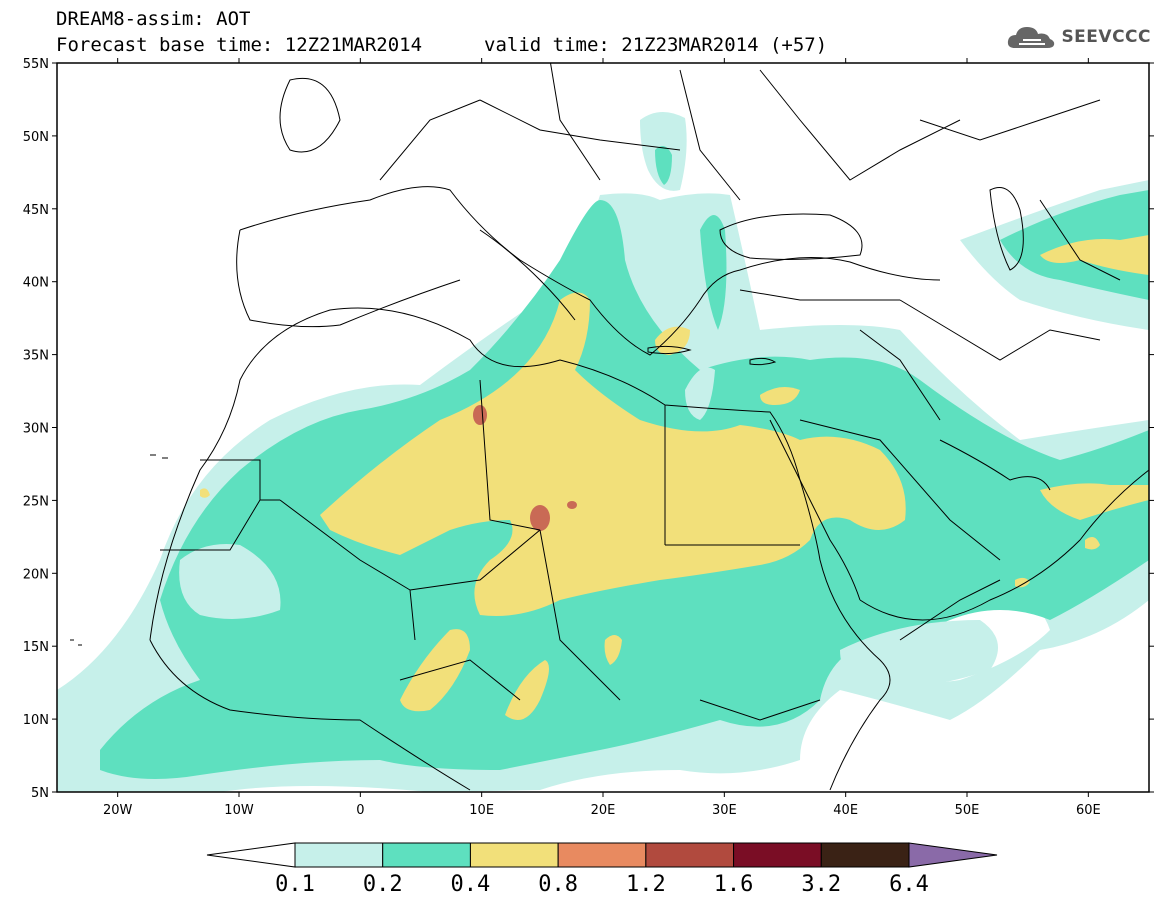 The width and height of the screenshot is (1165, 905). Describe the element at coordinates (995, 465) in the screenshot. I see `persian-gulf` at that location.